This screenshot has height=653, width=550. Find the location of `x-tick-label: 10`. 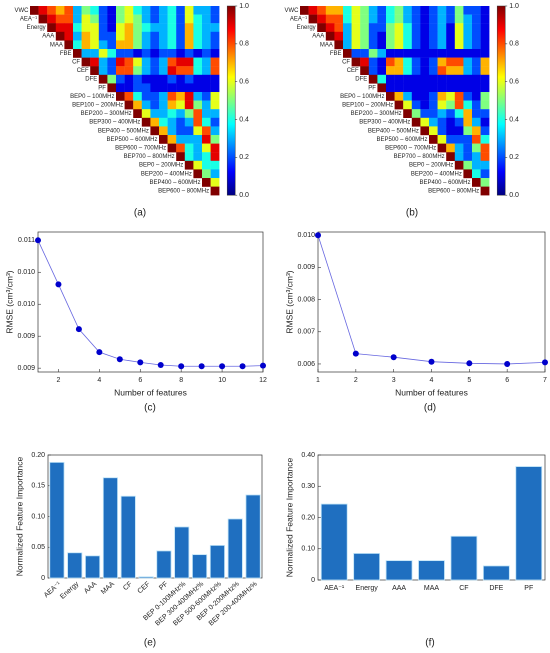

x-tick-label: 10 is located at coordinates (222, 380).